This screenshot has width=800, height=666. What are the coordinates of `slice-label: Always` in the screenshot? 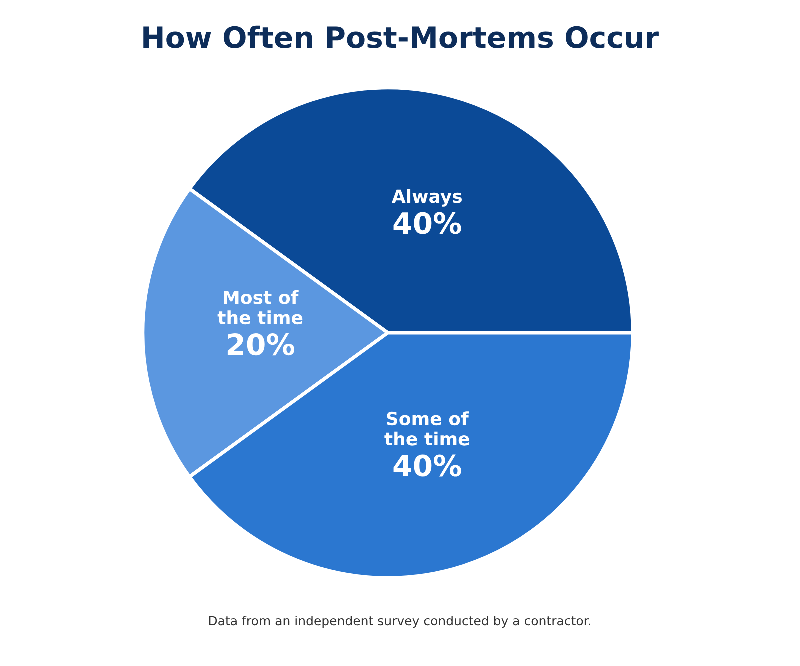 It's located at (427, 198).